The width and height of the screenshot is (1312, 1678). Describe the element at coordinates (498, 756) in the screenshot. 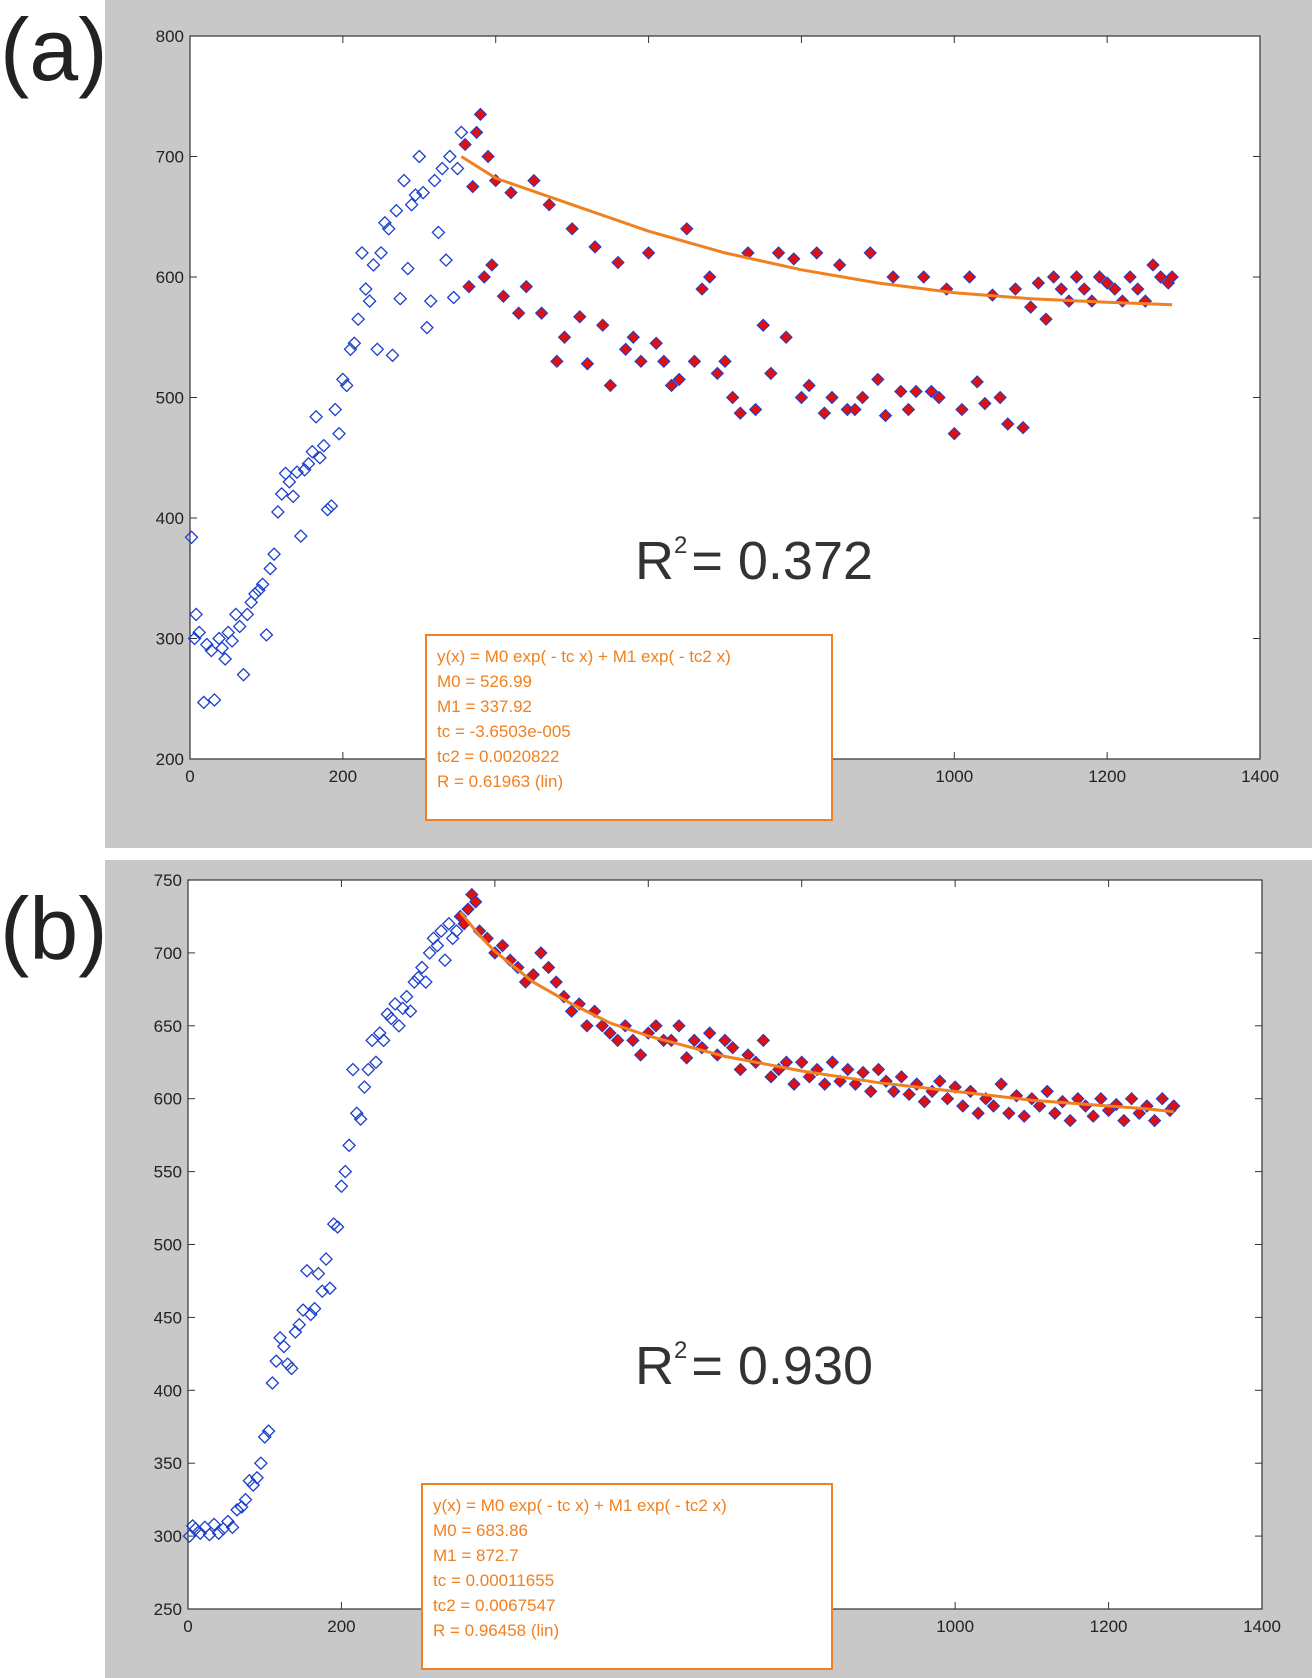

I see `fit-tc2: tc2 = 0.0020822` at that location.